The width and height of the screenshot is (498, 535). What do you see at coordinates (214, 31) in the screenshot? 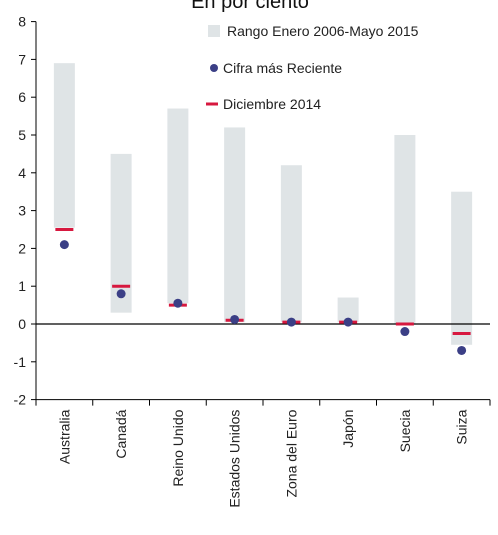
I see `legend-range-swatch` at bounding box center [214, 31].